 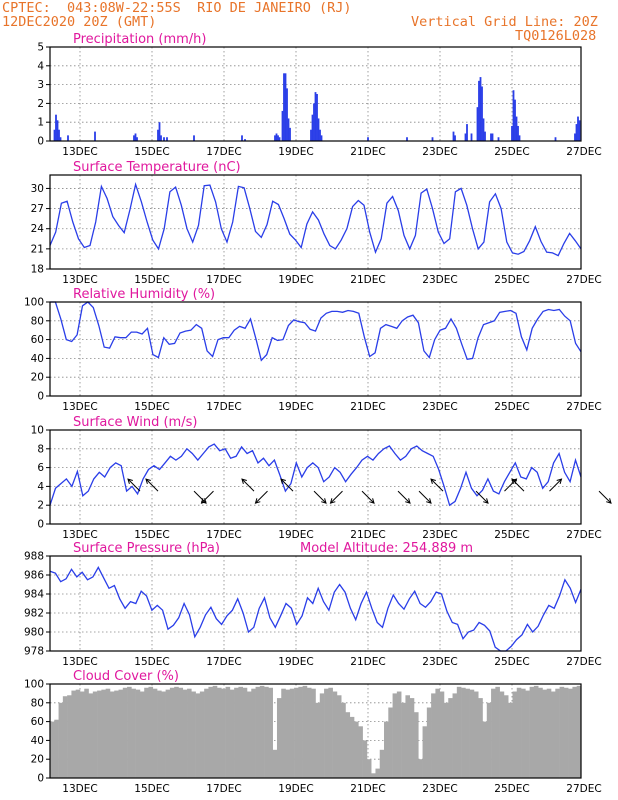 What do you see at coordinates (40, 506) in the screenshot?
I see `wind-ytick-label: 2` at bounding box center [40, 506].